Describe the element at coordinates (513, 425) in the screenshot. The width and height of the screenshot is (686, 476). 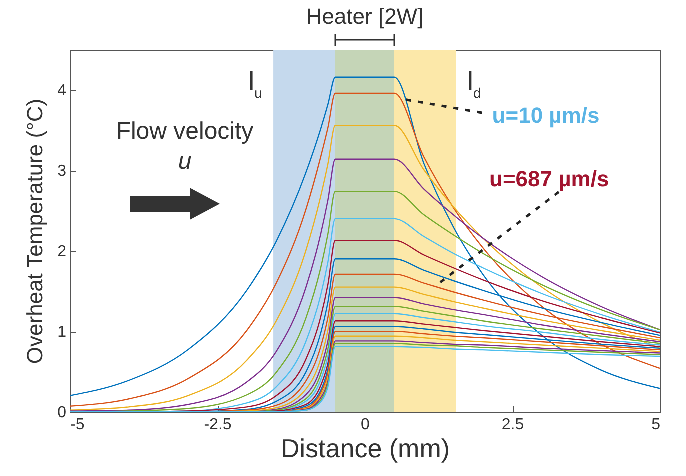
I see `x-tick-label: 2.5` at that location.